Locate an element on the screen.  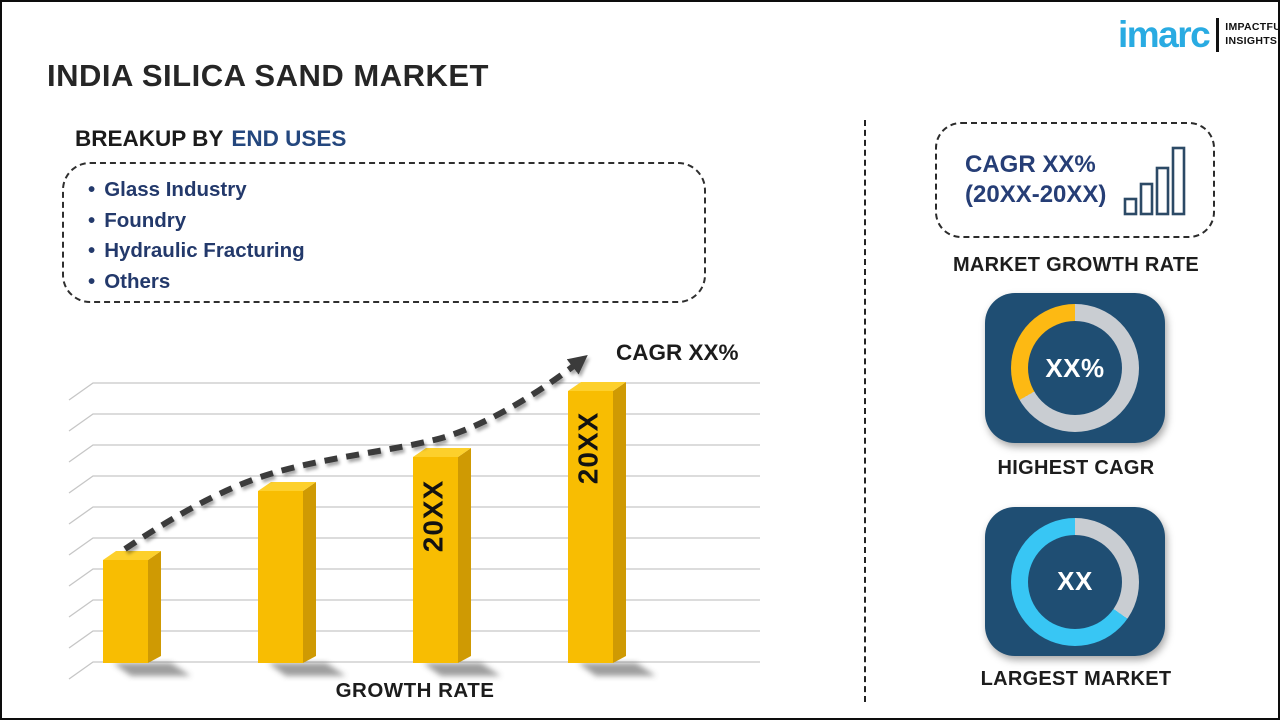
page-title: INDIA SILICA SAND MARKET is located at coordinates (268, 75).